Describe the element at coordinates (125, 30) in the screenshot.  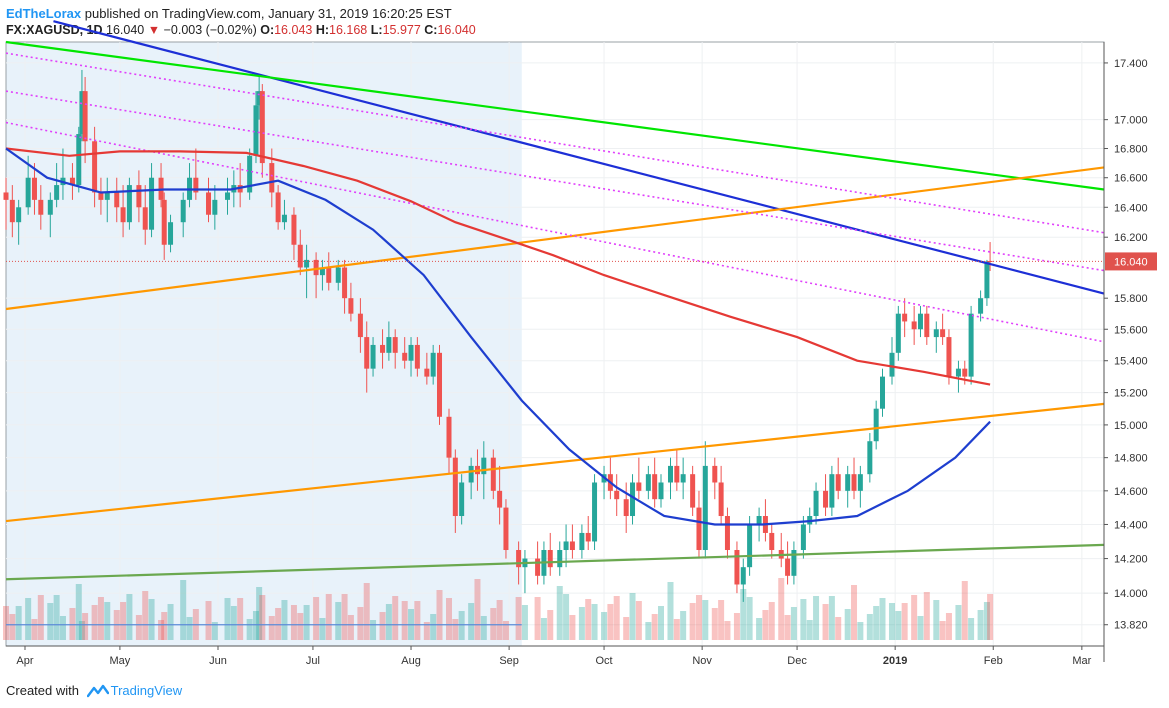
I see `last-price: 16.040` at that location.